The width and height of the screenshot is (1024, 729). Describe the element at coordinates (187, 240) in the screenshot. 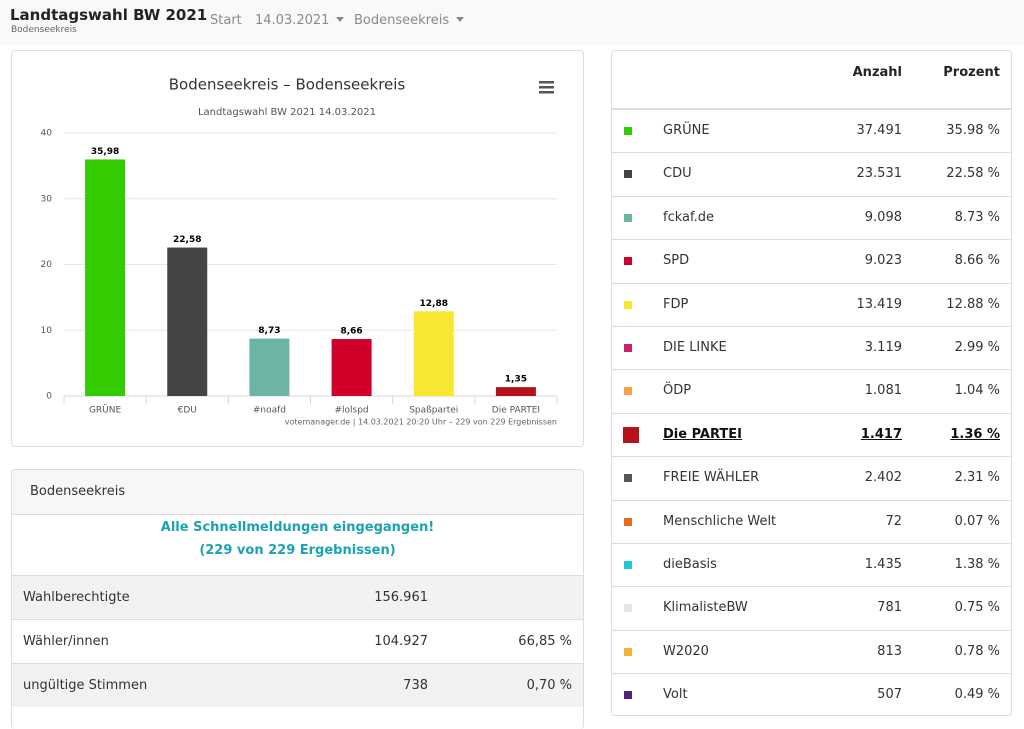

I see `data-label: 22,58` at that location.